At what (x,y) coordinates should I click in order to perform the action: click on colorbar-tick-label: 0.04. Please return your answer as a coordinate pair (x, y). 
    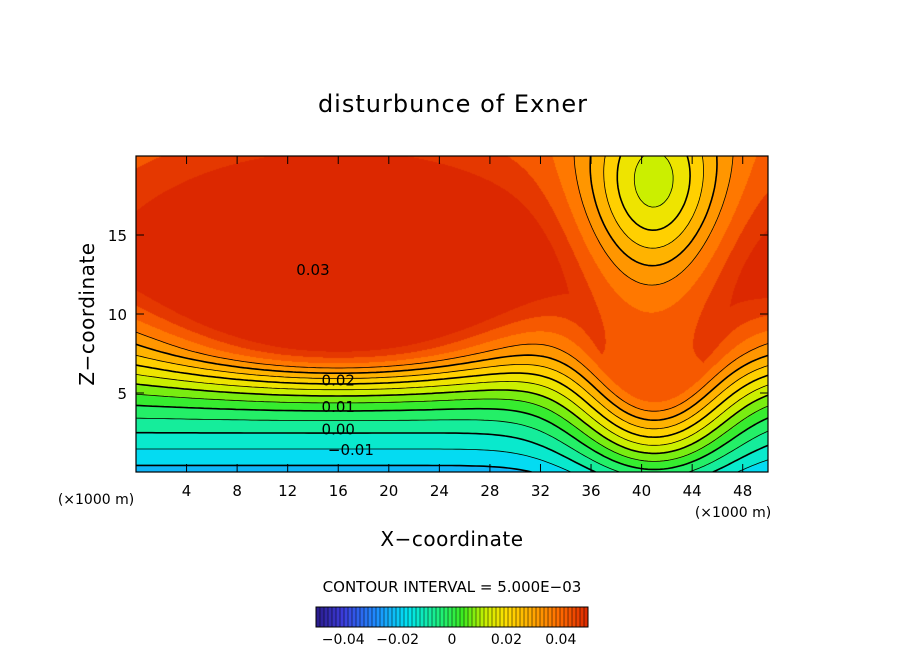
    Looking at the image, I should click on (560, 640).